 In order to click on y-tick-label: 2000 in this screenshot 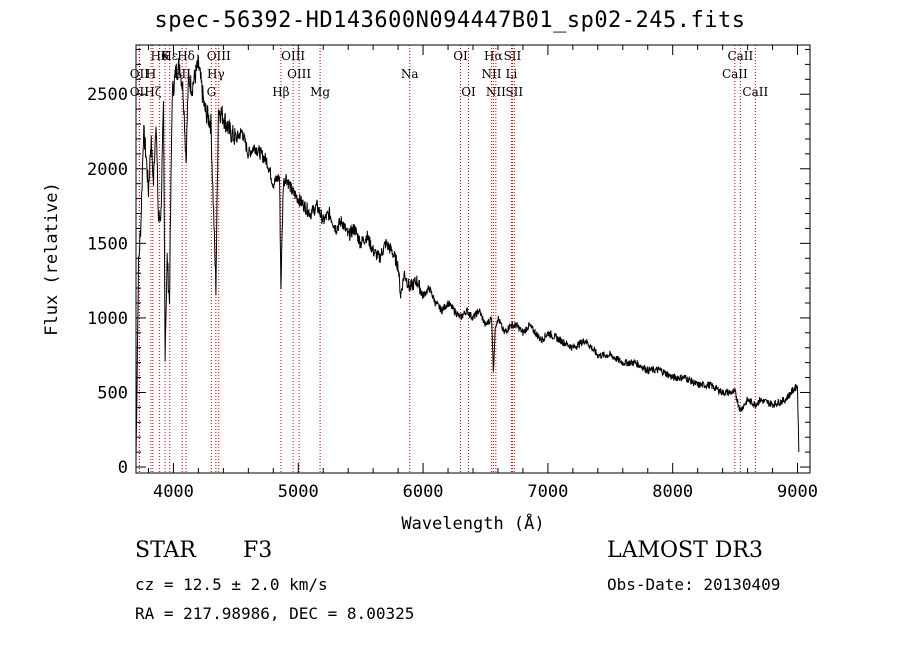, I will do `click(107, 170)`.